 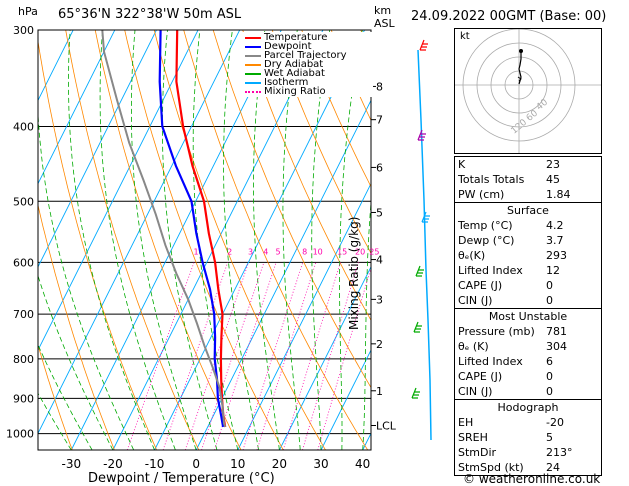 I want to click on index-row-pw: PW (cm) 1.84, so click(x=514, y=194).